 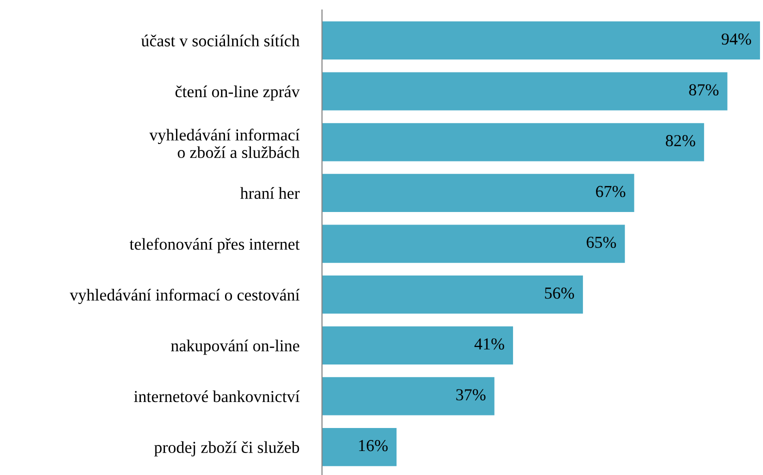 What do you see at coordinates (471, 394) in the screenshot?
I see `data-label: 37%` at bounding box center [471, 394].